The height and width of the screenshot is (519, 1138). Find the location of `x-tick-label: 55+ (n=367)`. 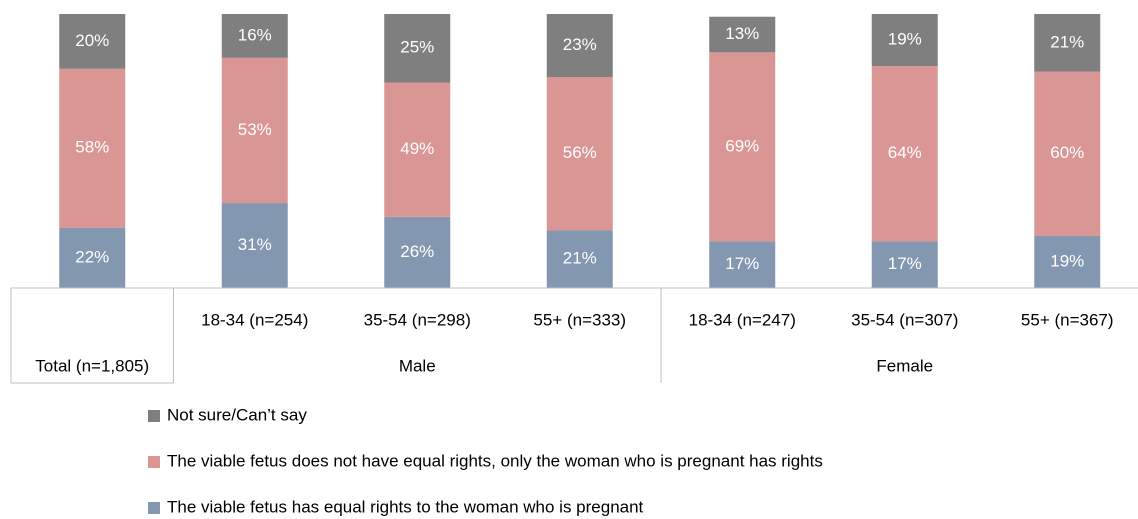

x-tick-label: 55+ (n=367) is located at coordinates (1067, 319).